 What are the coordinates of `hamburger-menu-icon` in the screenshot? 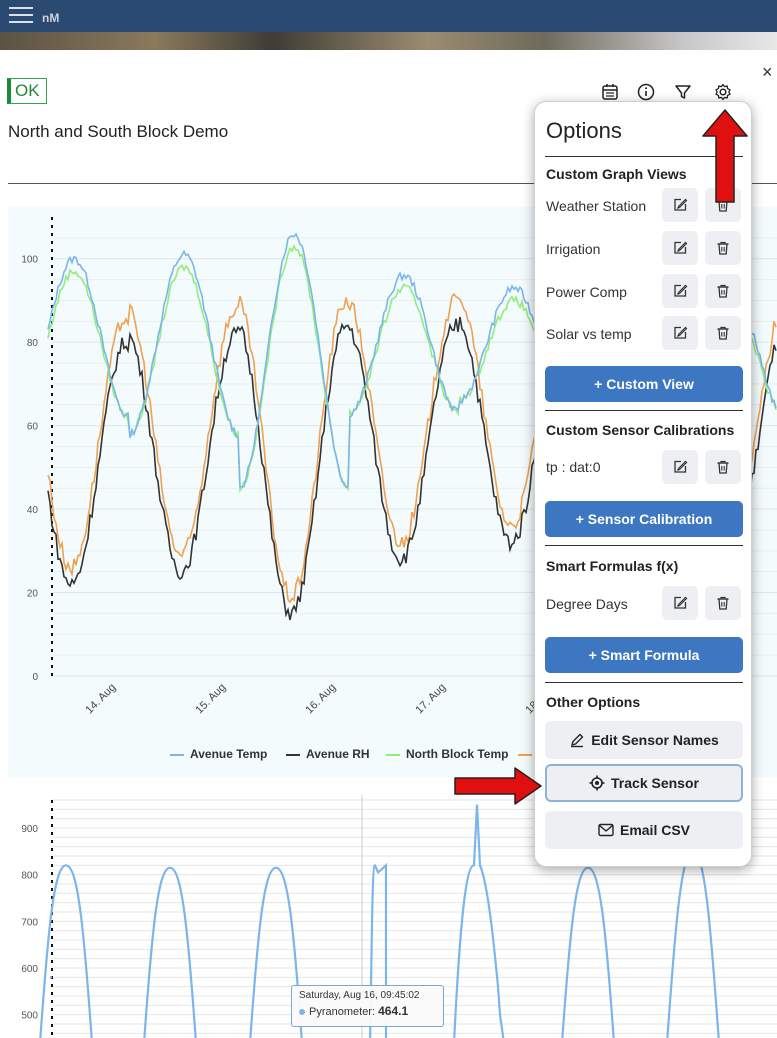 It's located at (21, 16).